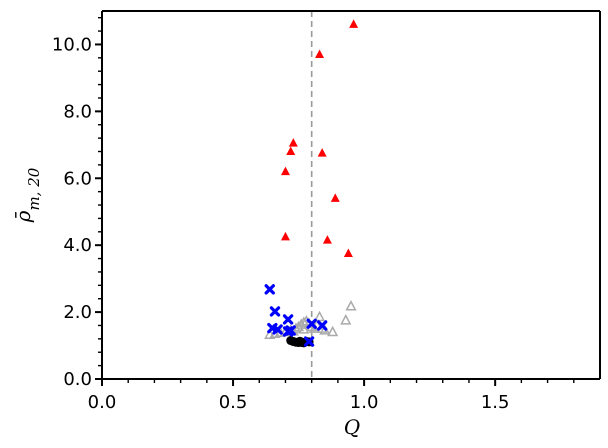 The height and width of the screenshot is (448, 608). What do you see at coordinates (34, 188) in the screenshot?
I see `y-axis-label-subscript: m, 20` at bounding box center [34, 188].